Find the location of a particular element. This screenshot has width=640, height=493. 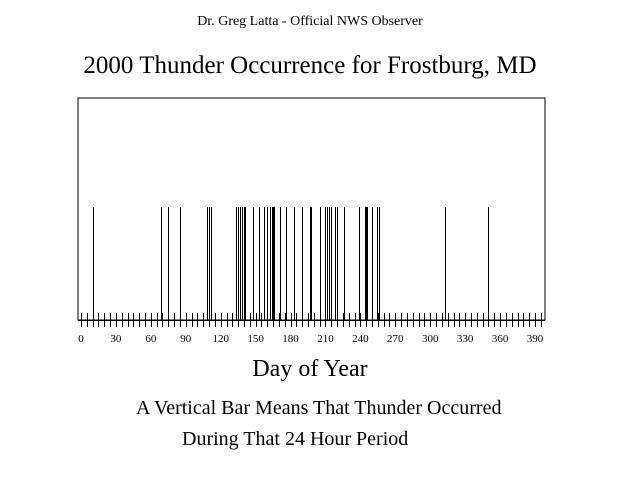

x-tick-label-0: 0 is located at coordinates (81, 339).